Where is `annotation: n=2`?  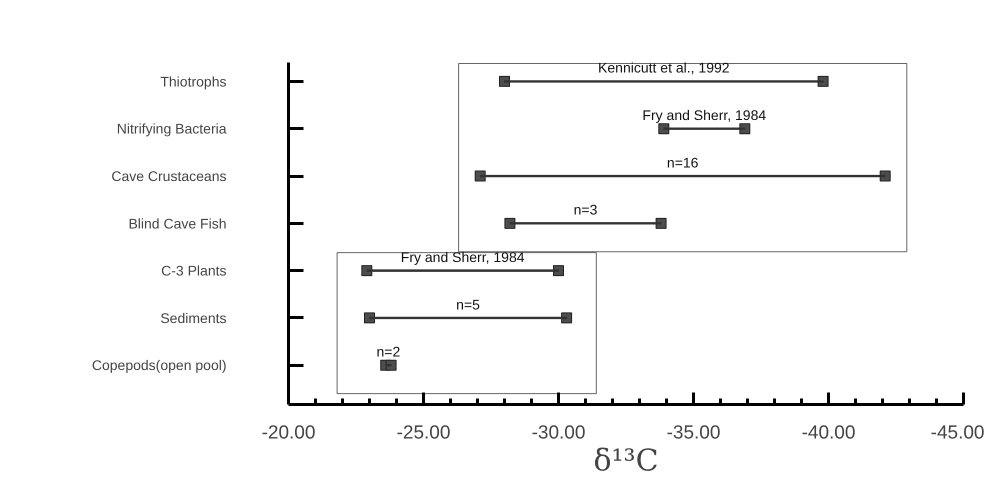
annotation: n=2 is located at coordinates (388, 352).